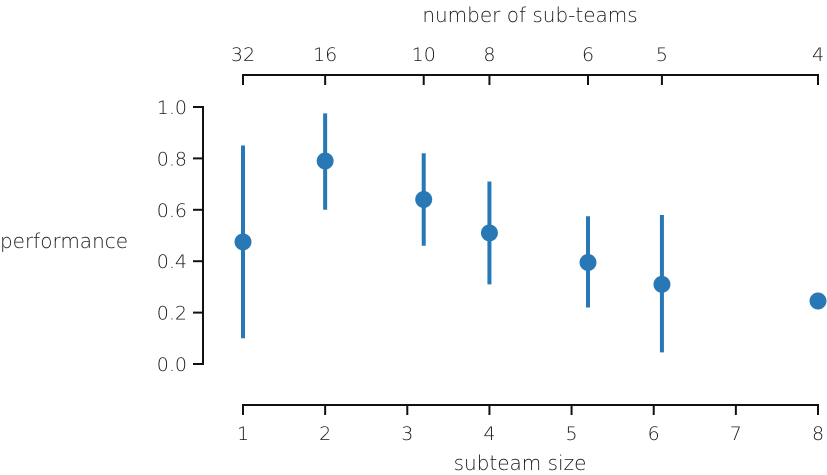  Describe the element at coordinates (520, 463) in the screenshot. I see `x-axis-title: subteam size` at that location.